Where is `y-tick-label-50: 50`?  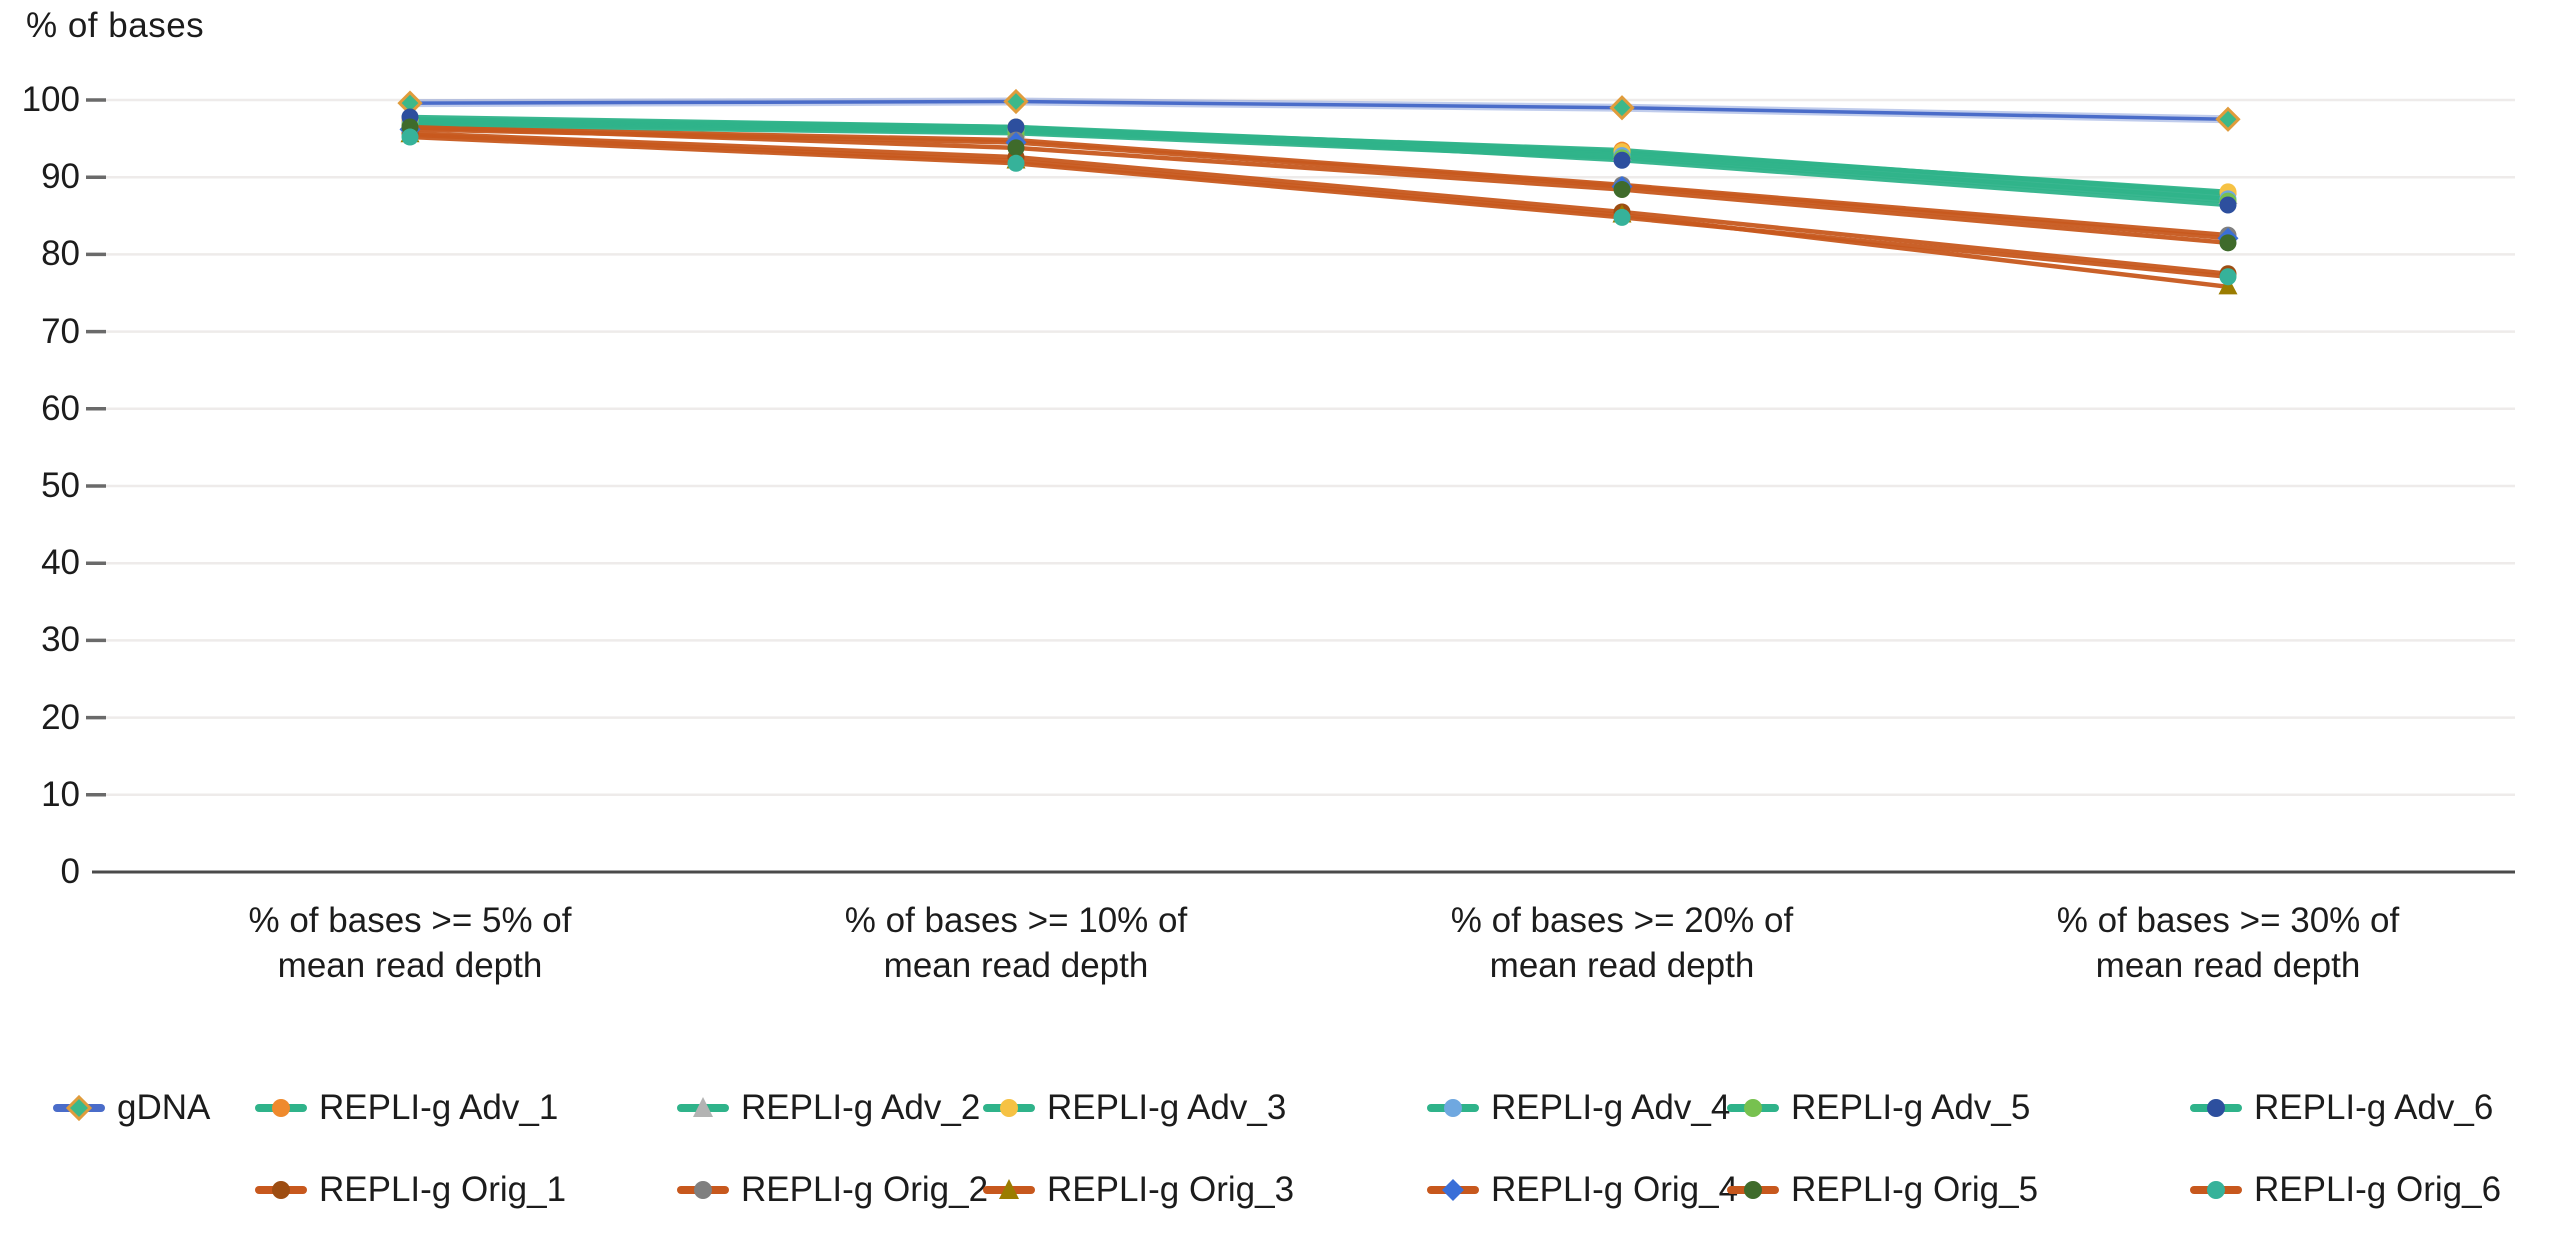
y-tick-label-50: 50 is located at coordinates (60, 485).